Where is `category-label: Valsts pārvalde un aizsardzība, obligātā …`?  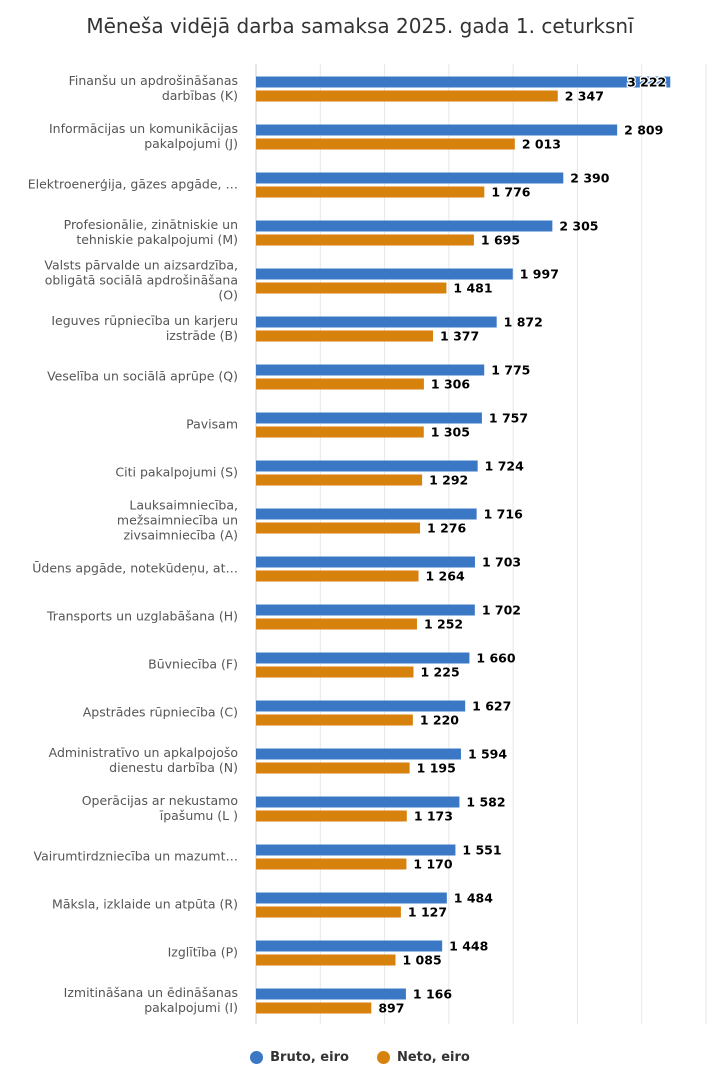 category-label: Valsts pārvalde un aizsardzība, obligātā … is located at coordinates (141, 280).